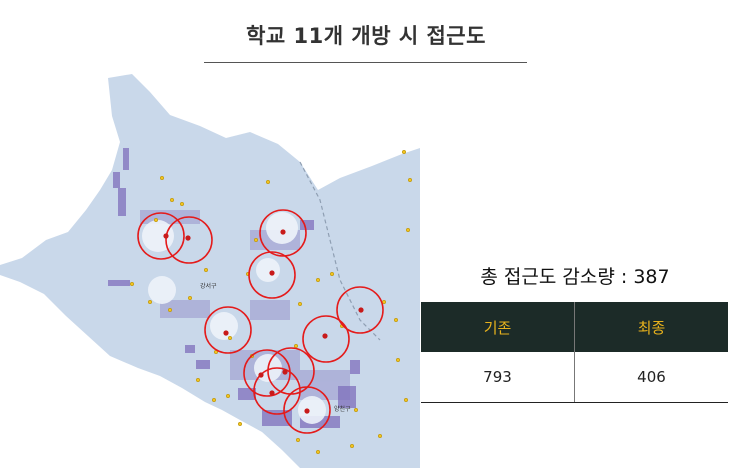 Image resolution: width=732 pixels, height=468 pixels. I want to click on value-original: 793, so click(498, 377).